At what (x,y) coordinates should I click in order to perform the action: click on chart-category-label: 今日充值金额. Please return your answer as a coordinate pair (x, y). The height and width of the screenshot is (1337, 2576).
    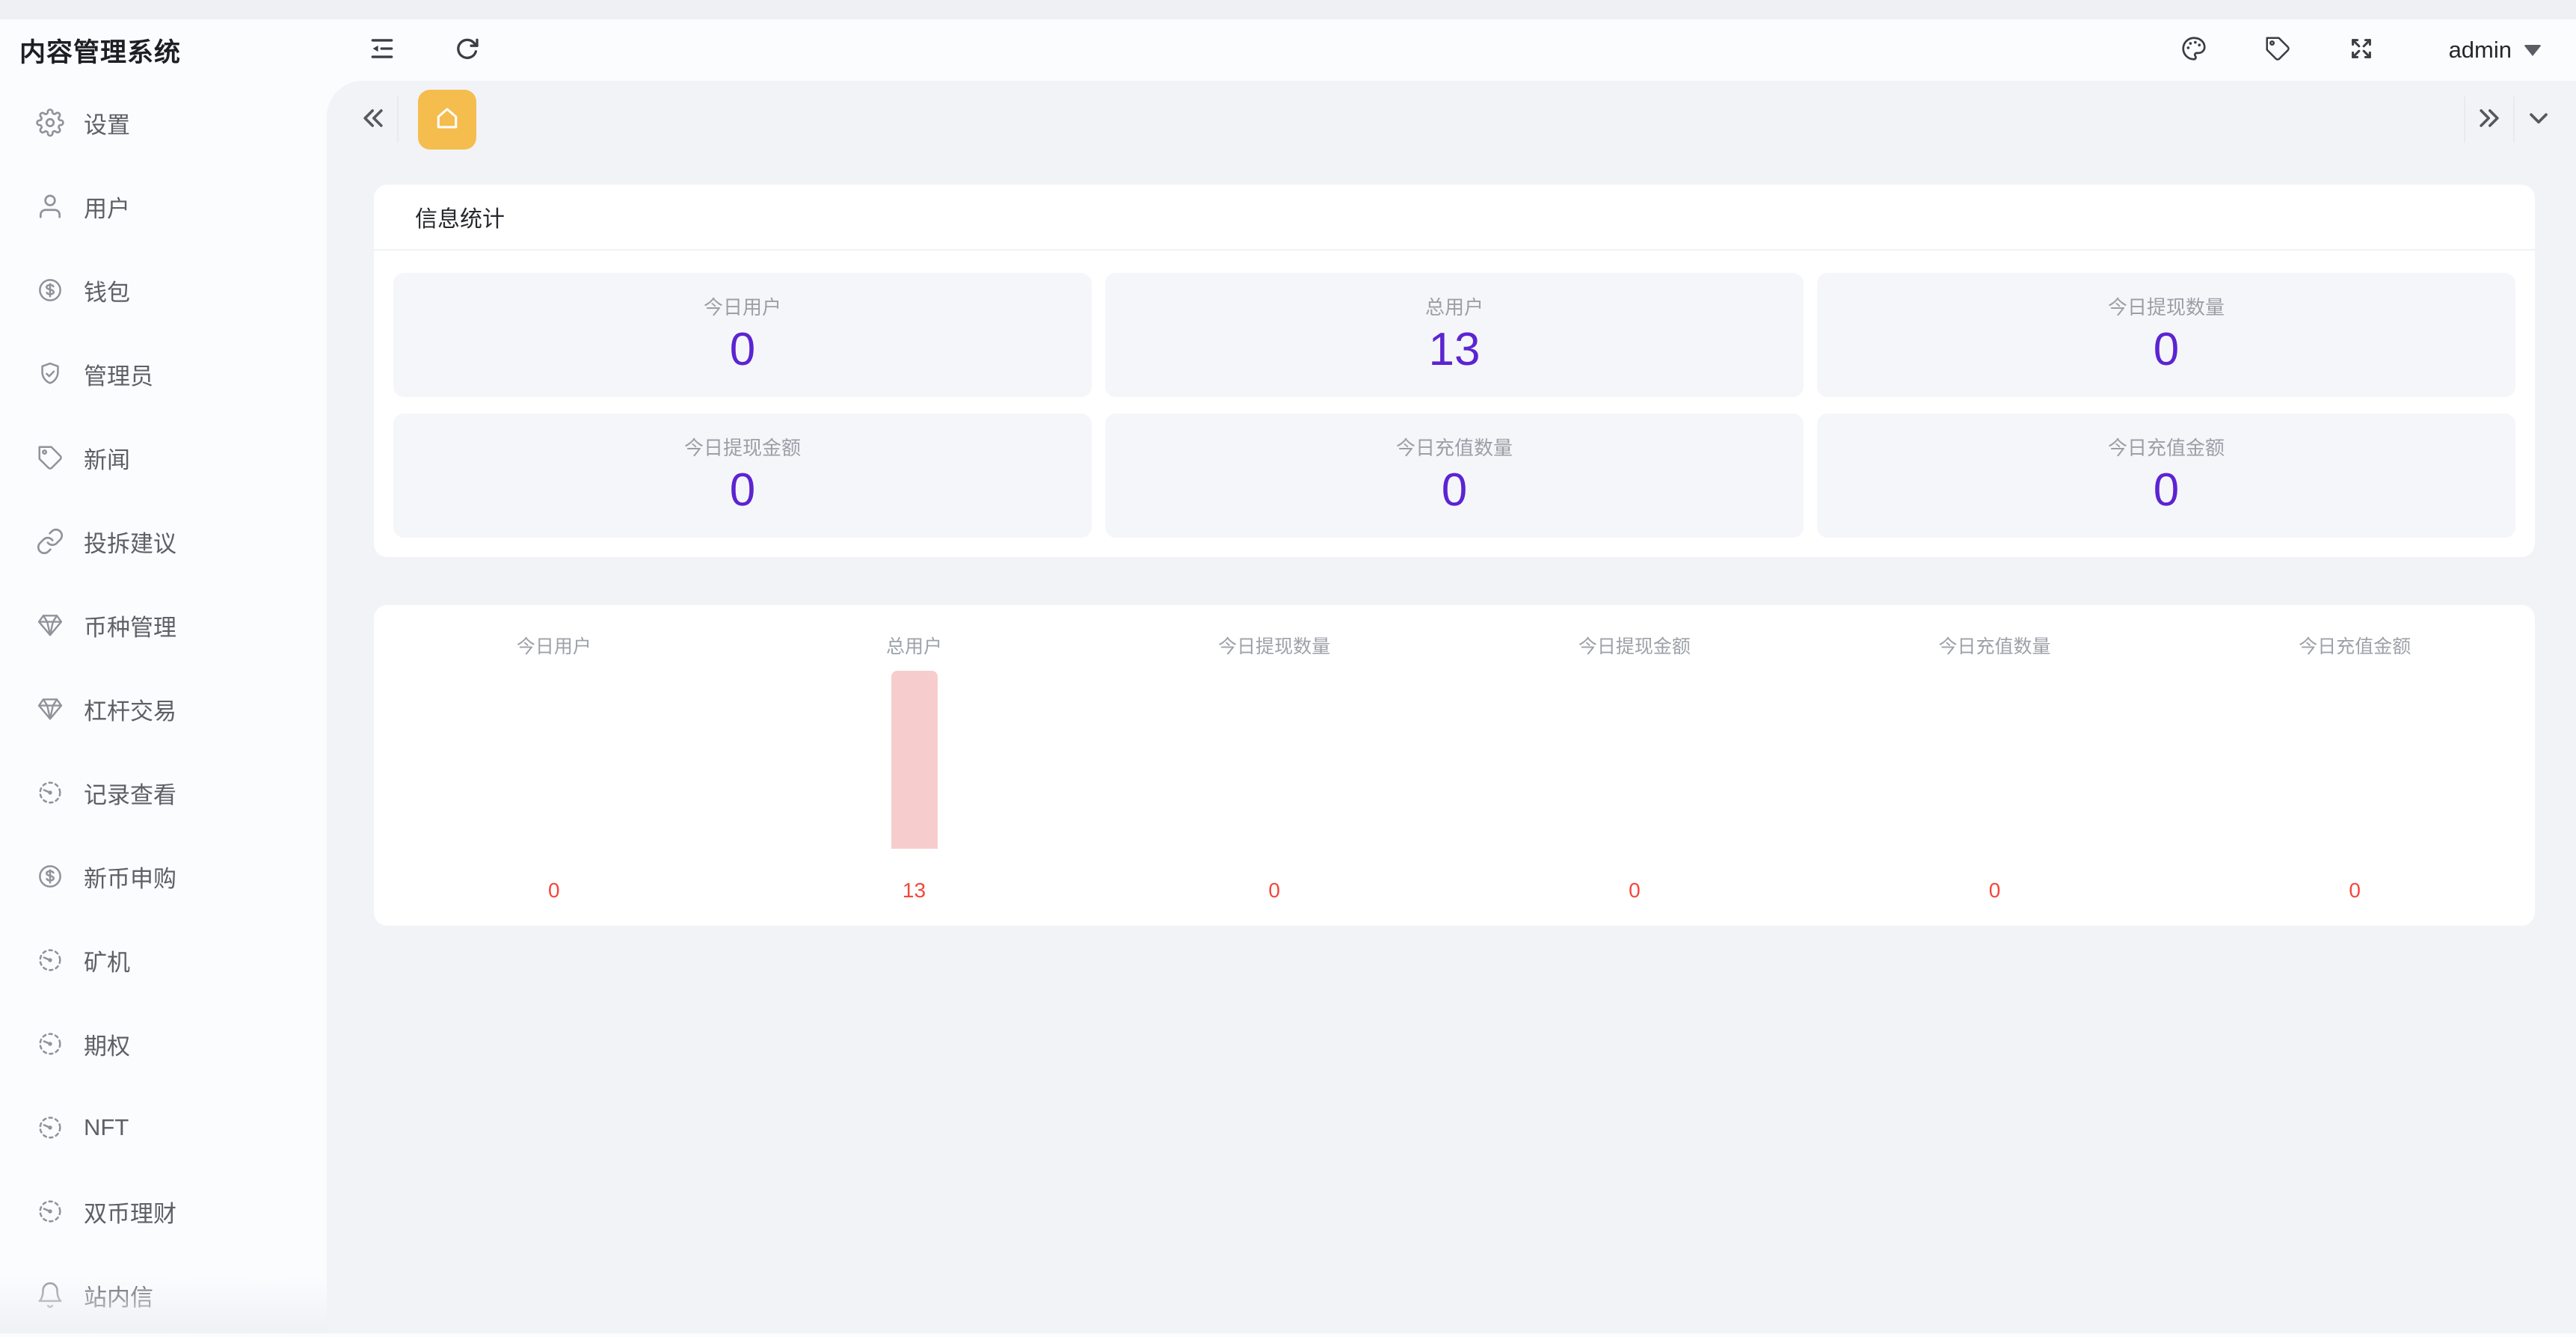
    Looking at the image, I should click on (2355, 646).